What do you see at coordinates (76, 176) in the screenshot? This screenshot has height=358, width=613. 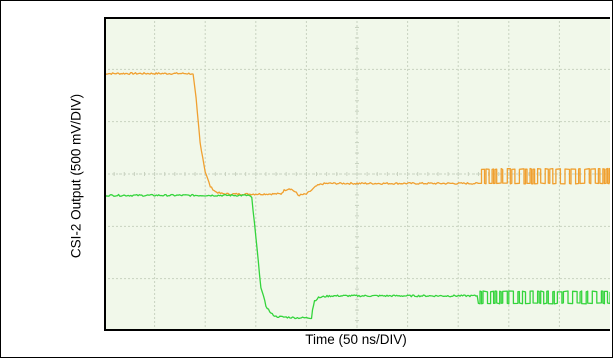 I see `y-axis-label: CSI-2 Output (500 mV/DIV)` at bounding box center [76, 176].